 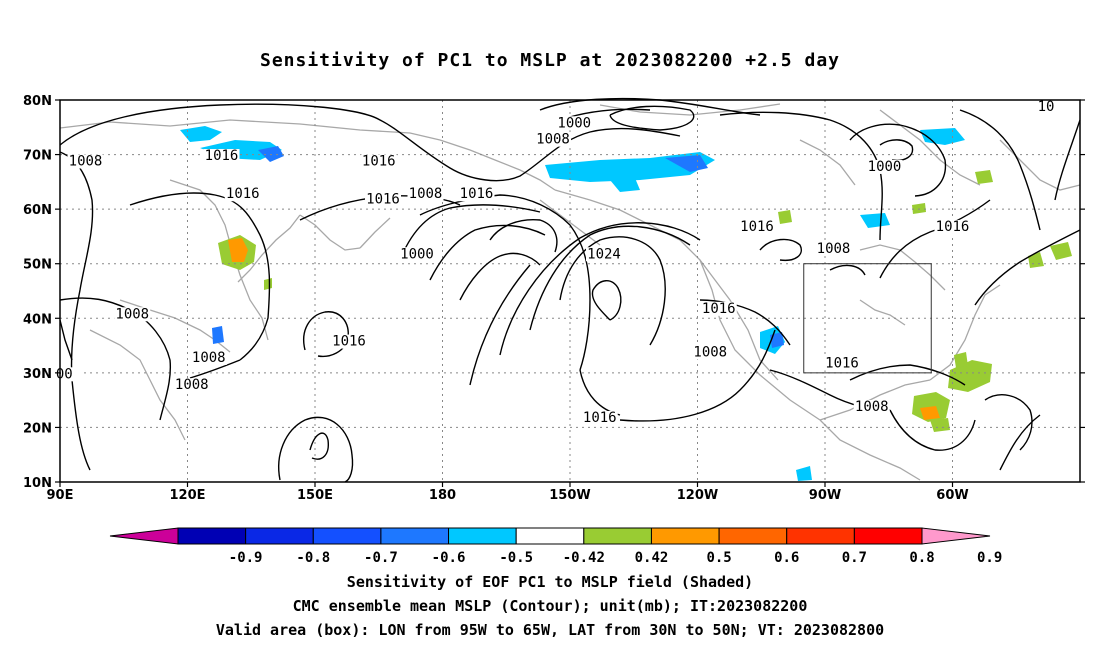 I want to click on lon-label: 180, so click(x=442, y=495).